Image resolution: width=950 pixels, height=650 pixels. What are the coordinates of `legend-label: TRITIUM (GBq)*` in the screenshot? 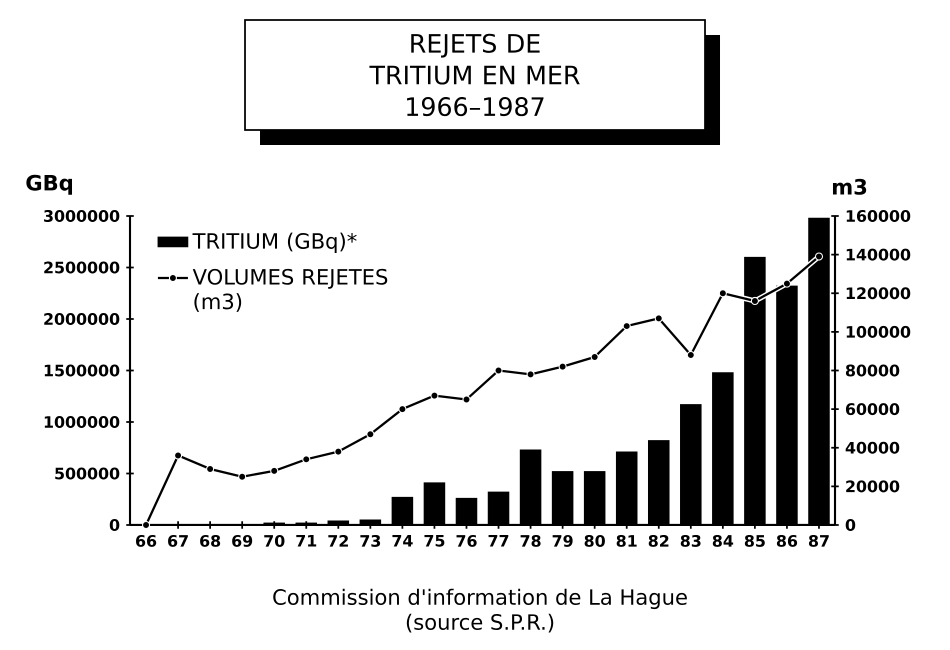 It's located at (274, 243).